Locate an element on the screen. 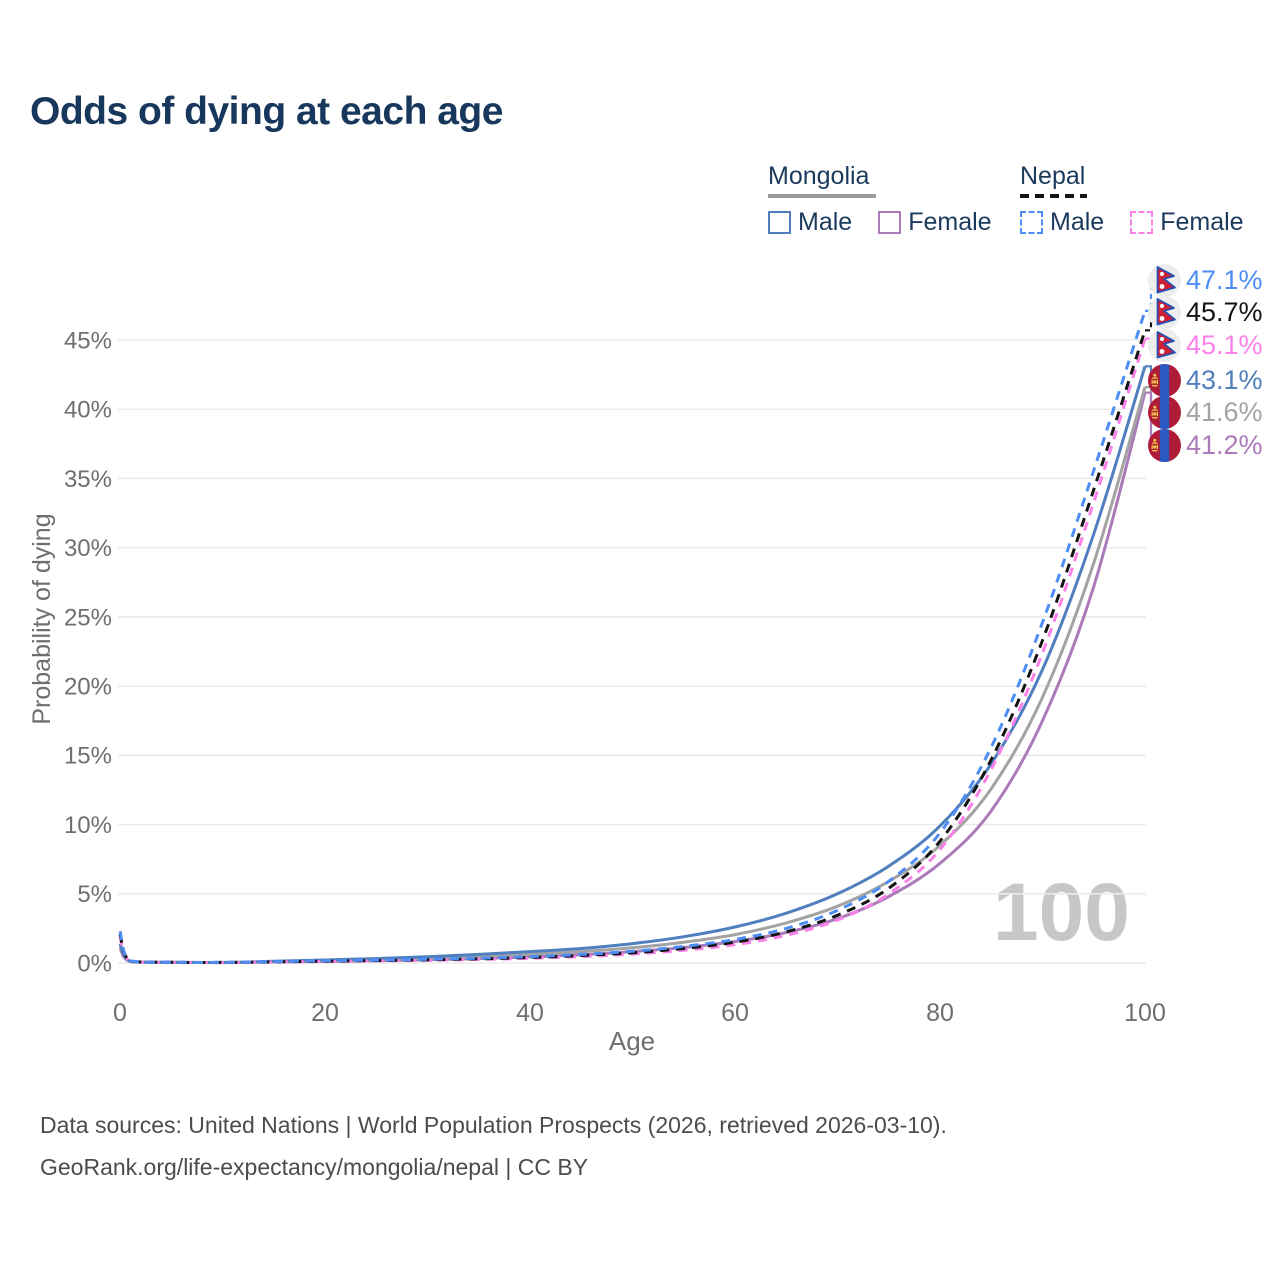 Image resolution: width=1280 pixels, height=1280 pixels. y-tick-label: 5% is located at coordinates (94, 894).